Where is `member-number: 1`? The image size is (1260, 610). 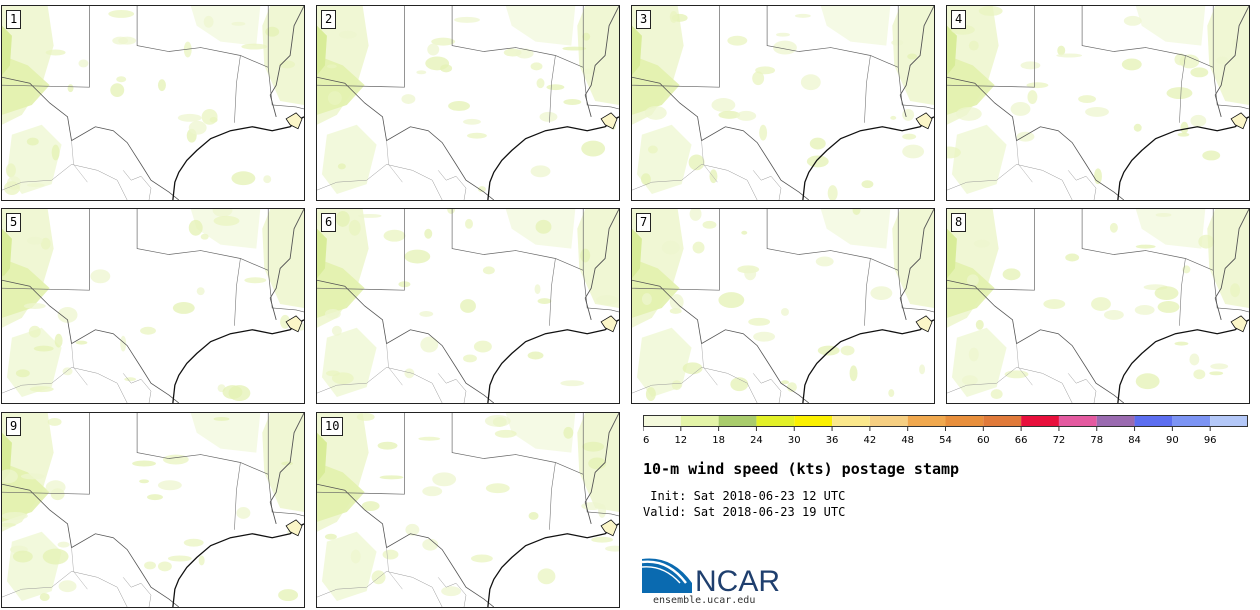 member-number: 1 is located at coordinates (14, 19).